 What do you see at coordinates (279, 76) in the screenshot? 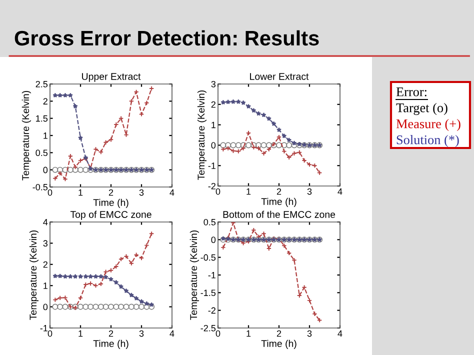
I see `chart-title: Lower Extract` at bounding box center [279, 76].